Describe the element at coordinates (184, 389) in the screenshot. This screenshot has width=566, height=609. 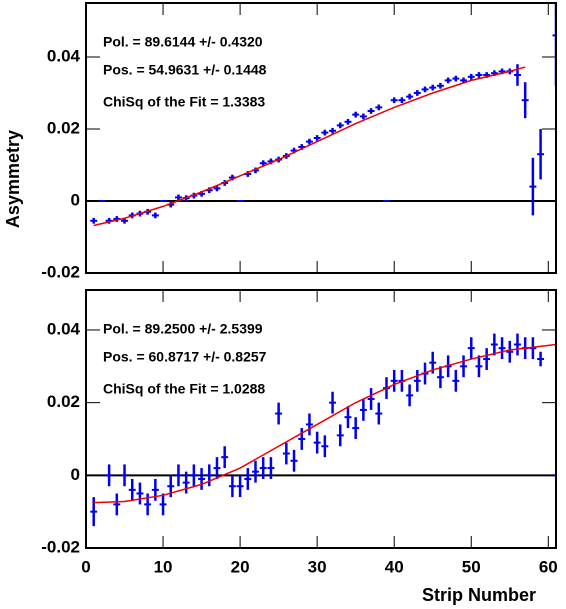
I see `annotation: ChiSq of the Fit = 1.0288` at that location.